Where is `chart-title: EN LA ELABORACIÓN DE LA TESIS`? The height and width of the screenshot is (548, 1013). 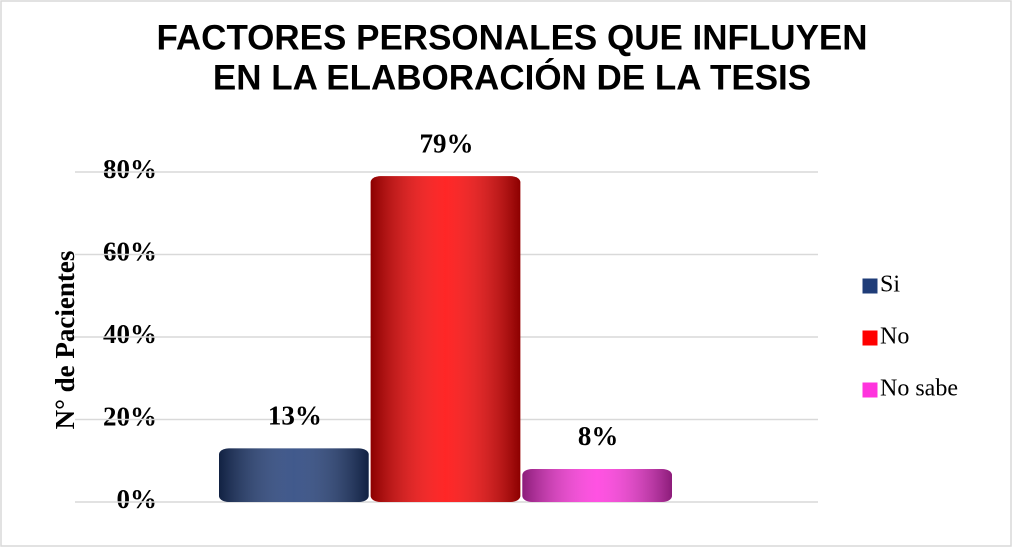
chart-title: EN LA ELABORACIÓN DE LA TESIS is located at coordinates (512, 77).